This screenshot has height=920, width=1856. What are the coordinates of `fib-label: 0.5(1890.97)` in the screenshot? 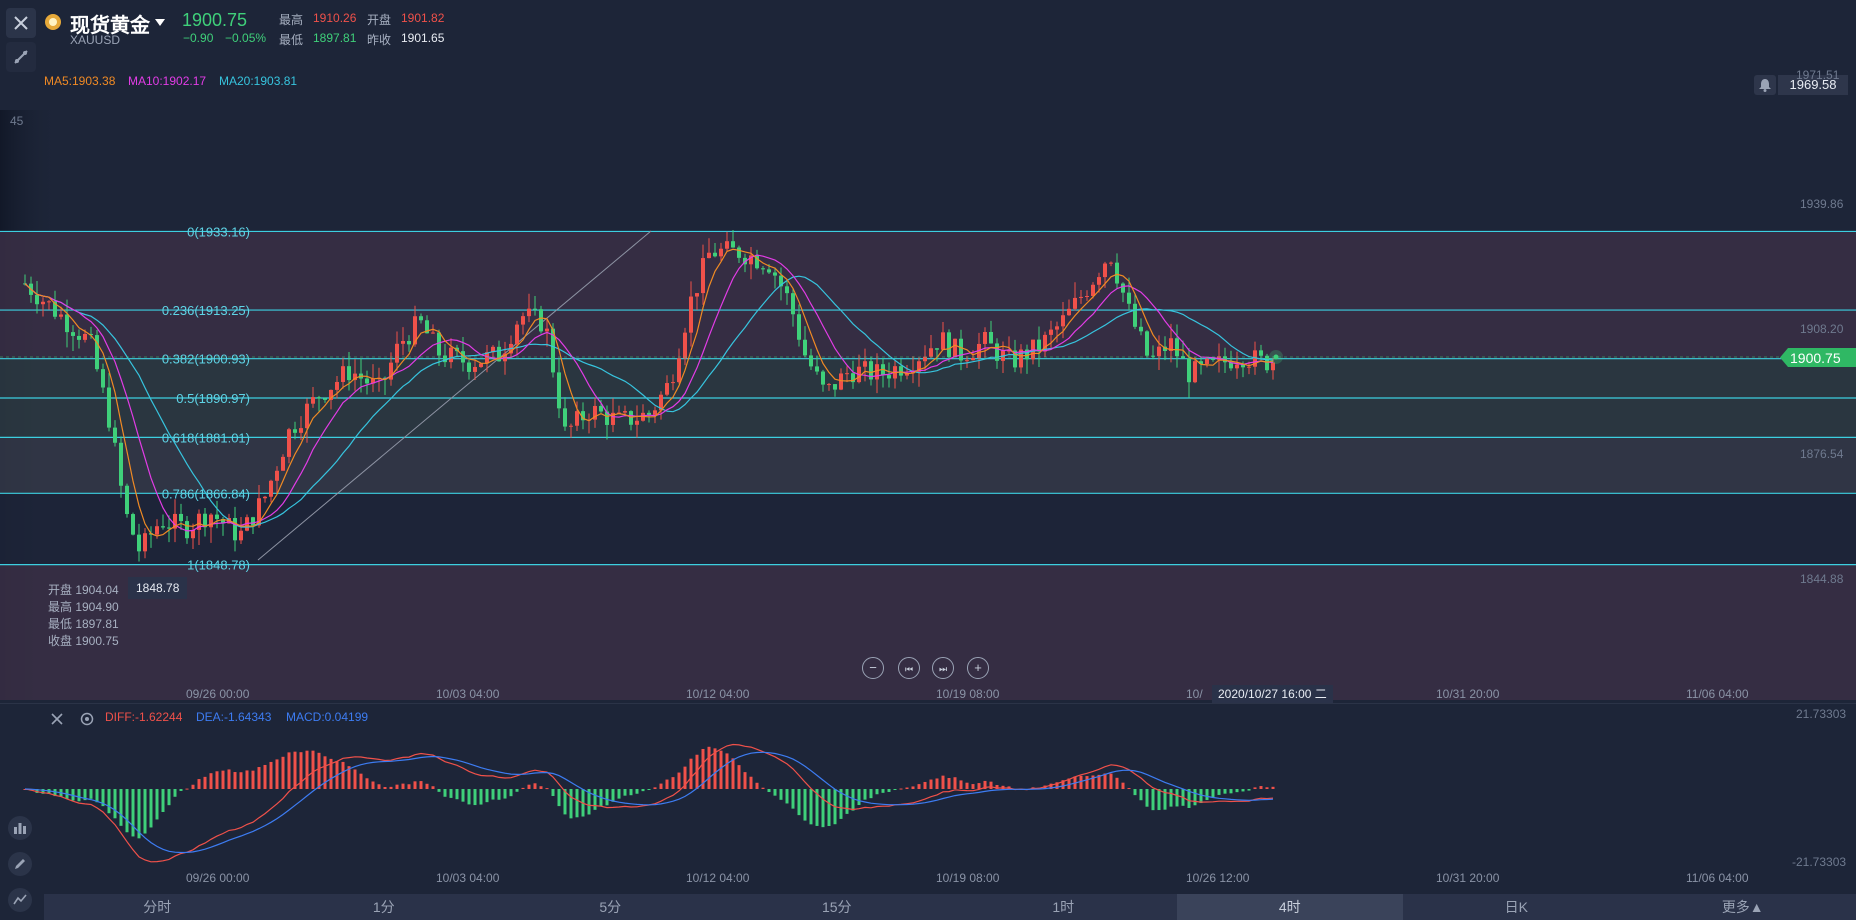 It's located at (213, 398).